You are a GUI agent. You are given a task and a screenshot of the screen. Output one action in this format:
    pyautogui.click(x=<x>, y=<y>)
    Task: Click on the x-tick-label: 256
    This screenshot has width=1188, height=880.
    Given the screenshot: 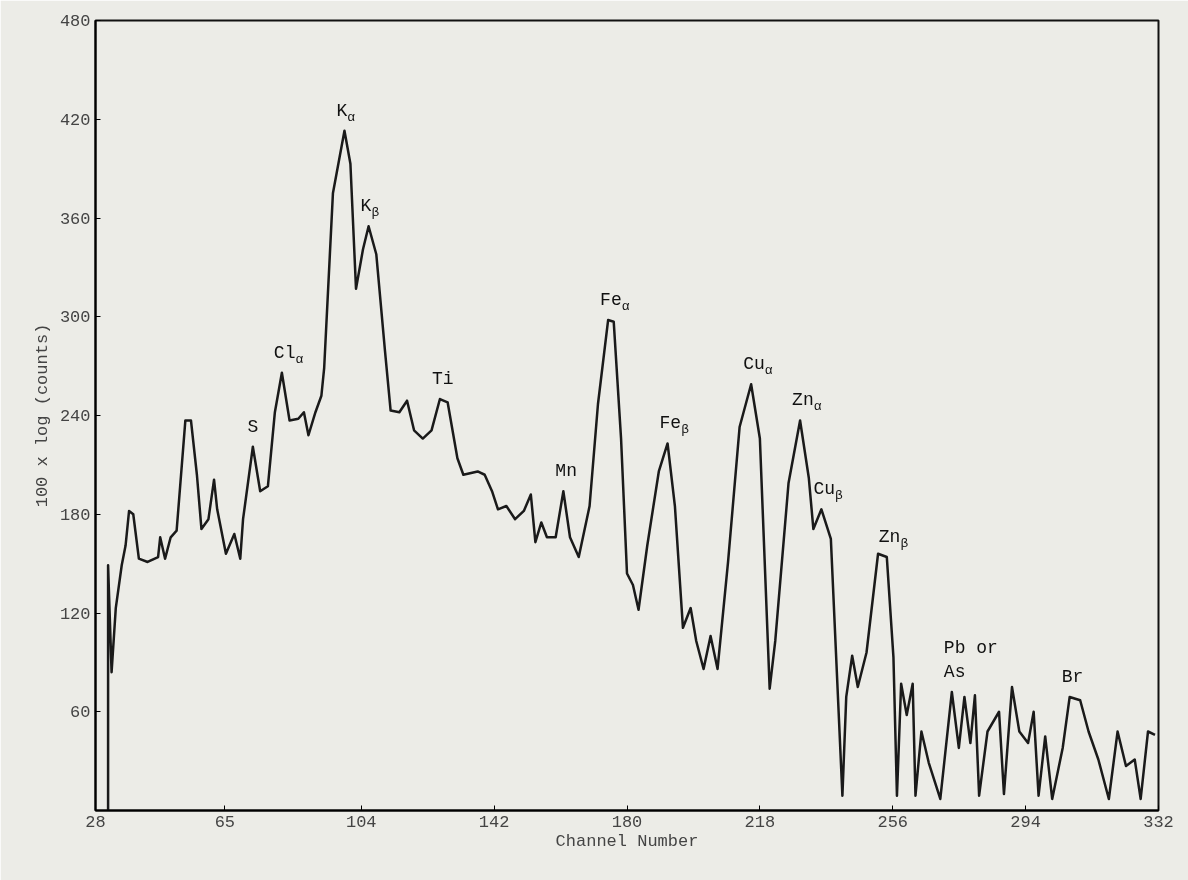 What is the action you would take?
    pyautogui.click(x=893, y=822)
    